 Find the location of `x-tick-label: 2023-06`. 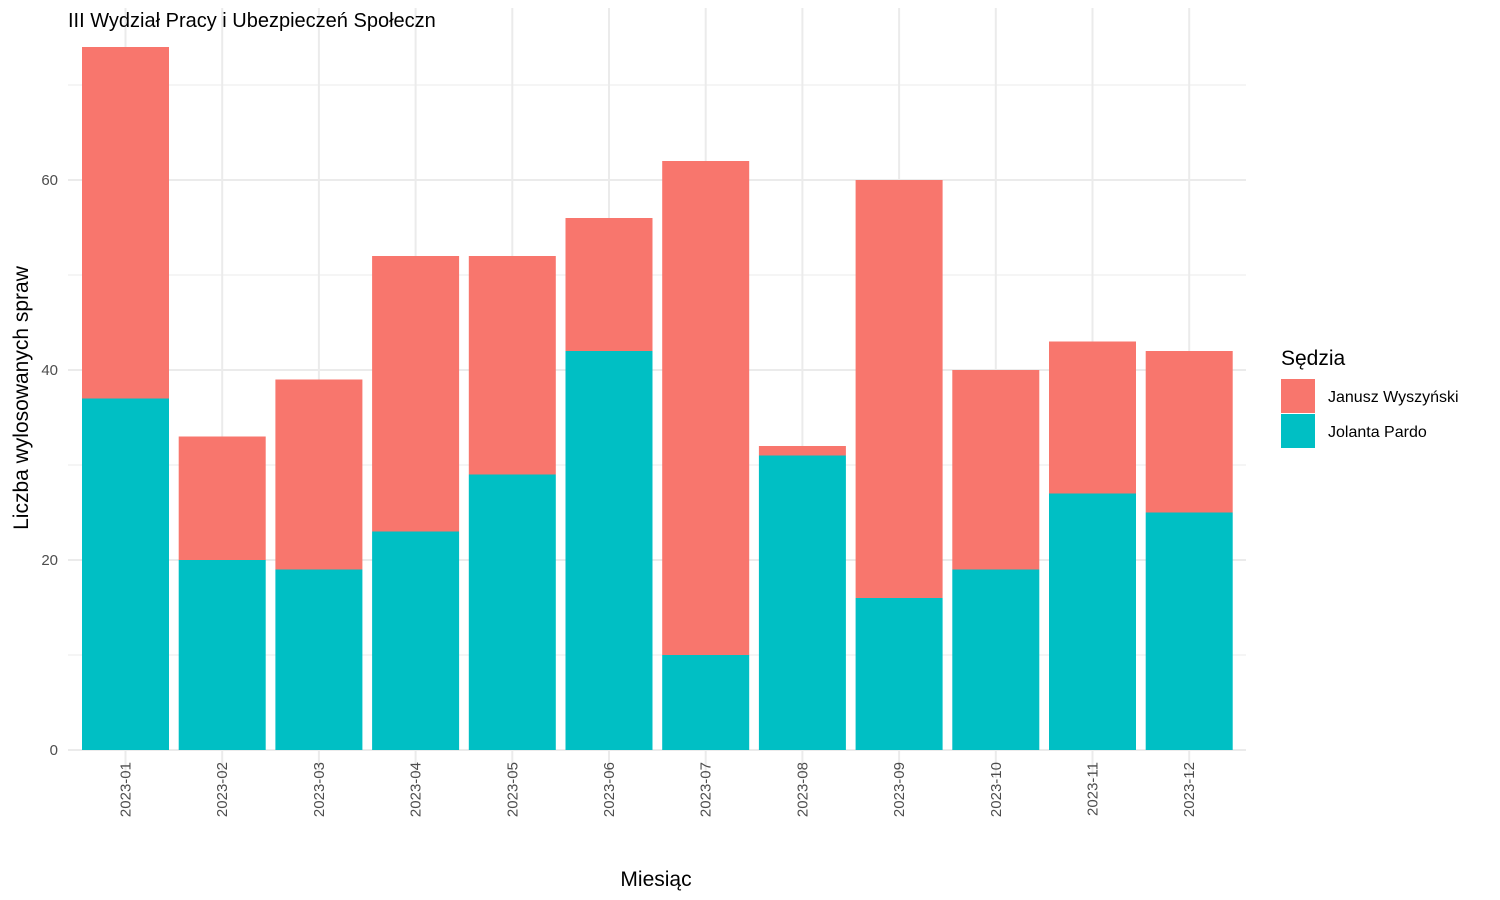

x-tick-label: 2023-06 is located at coordinates (609, 789).